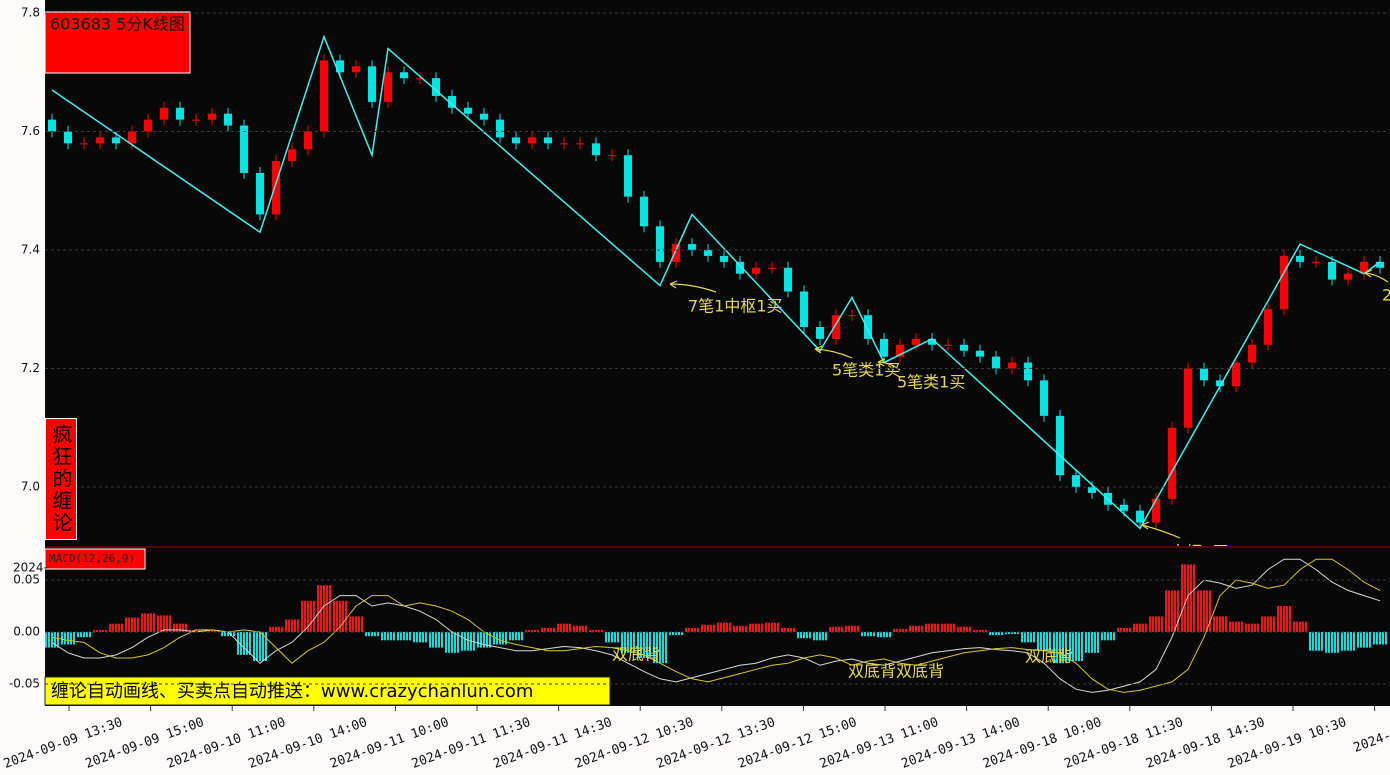 The width and height of the screenshot is (1390, 775). What do you see at coordinates (1194, 552) in the screenshot?
I see `annotation: 2中枢1买` at bounding box center [1194, 552].